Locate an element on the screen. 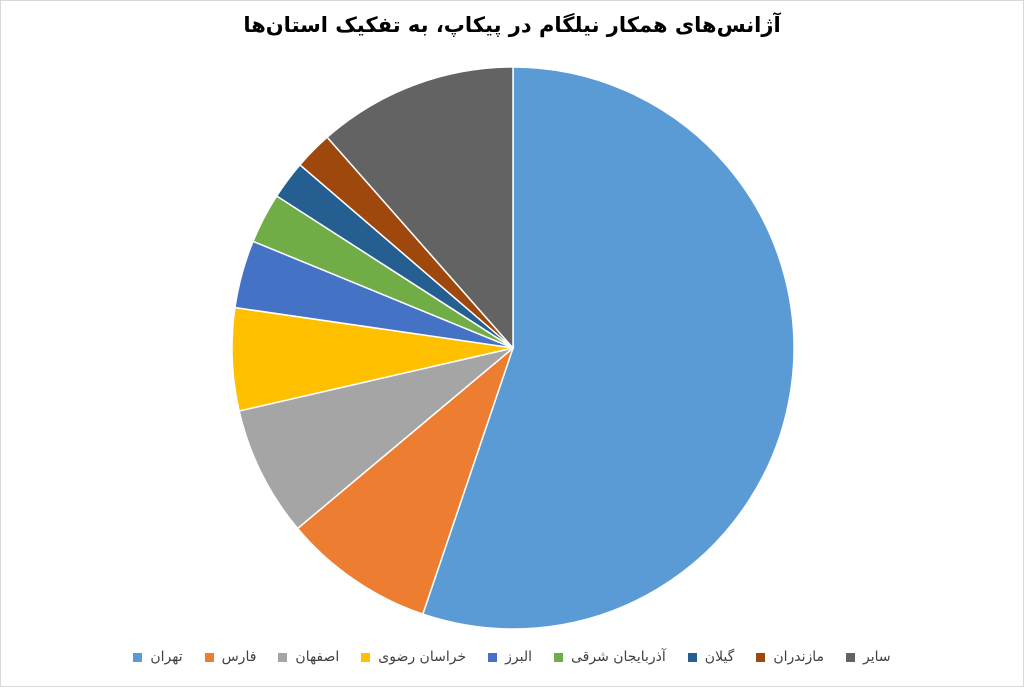 Image resolution: width=1024 pixels, height=687 pixels. legend-item: اصفهان is located at coordinates (308, 657).